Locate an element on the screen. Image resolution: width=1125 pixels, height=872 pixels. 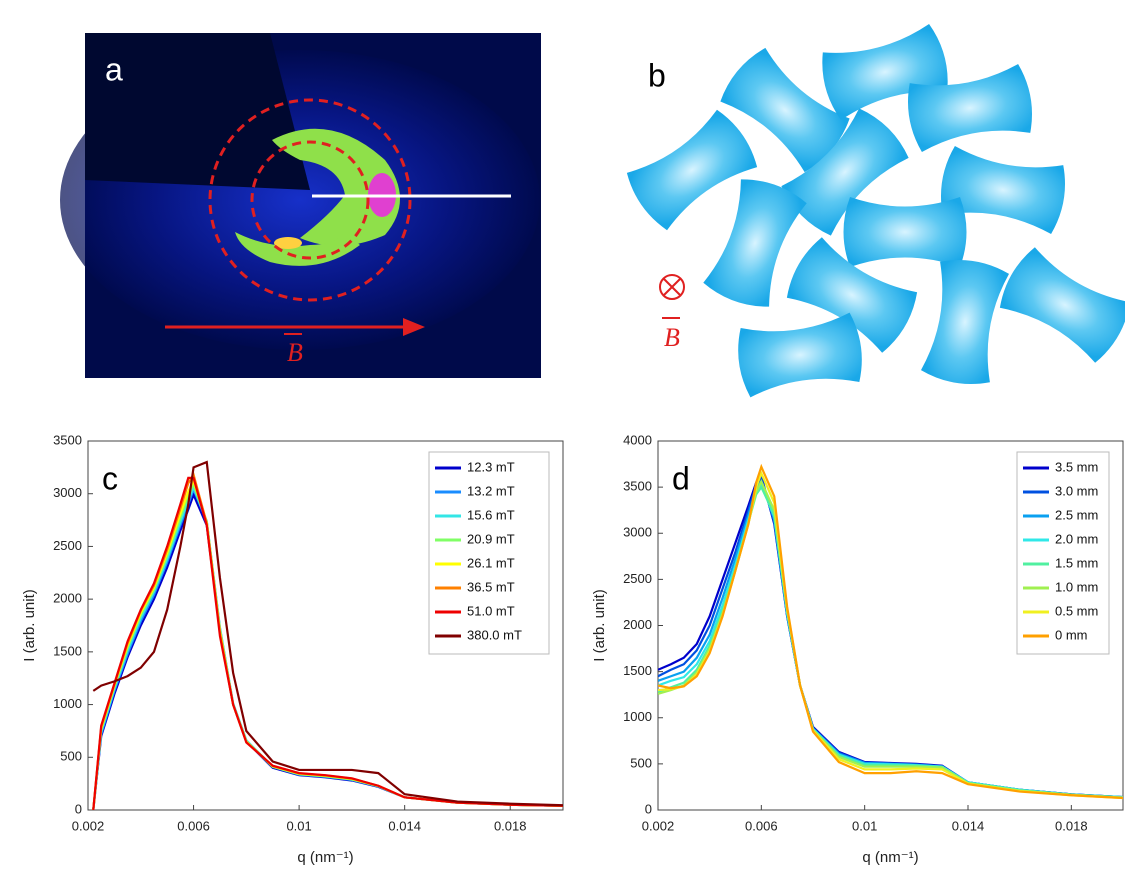
panel-label: d is located at coordinates (681, 478).